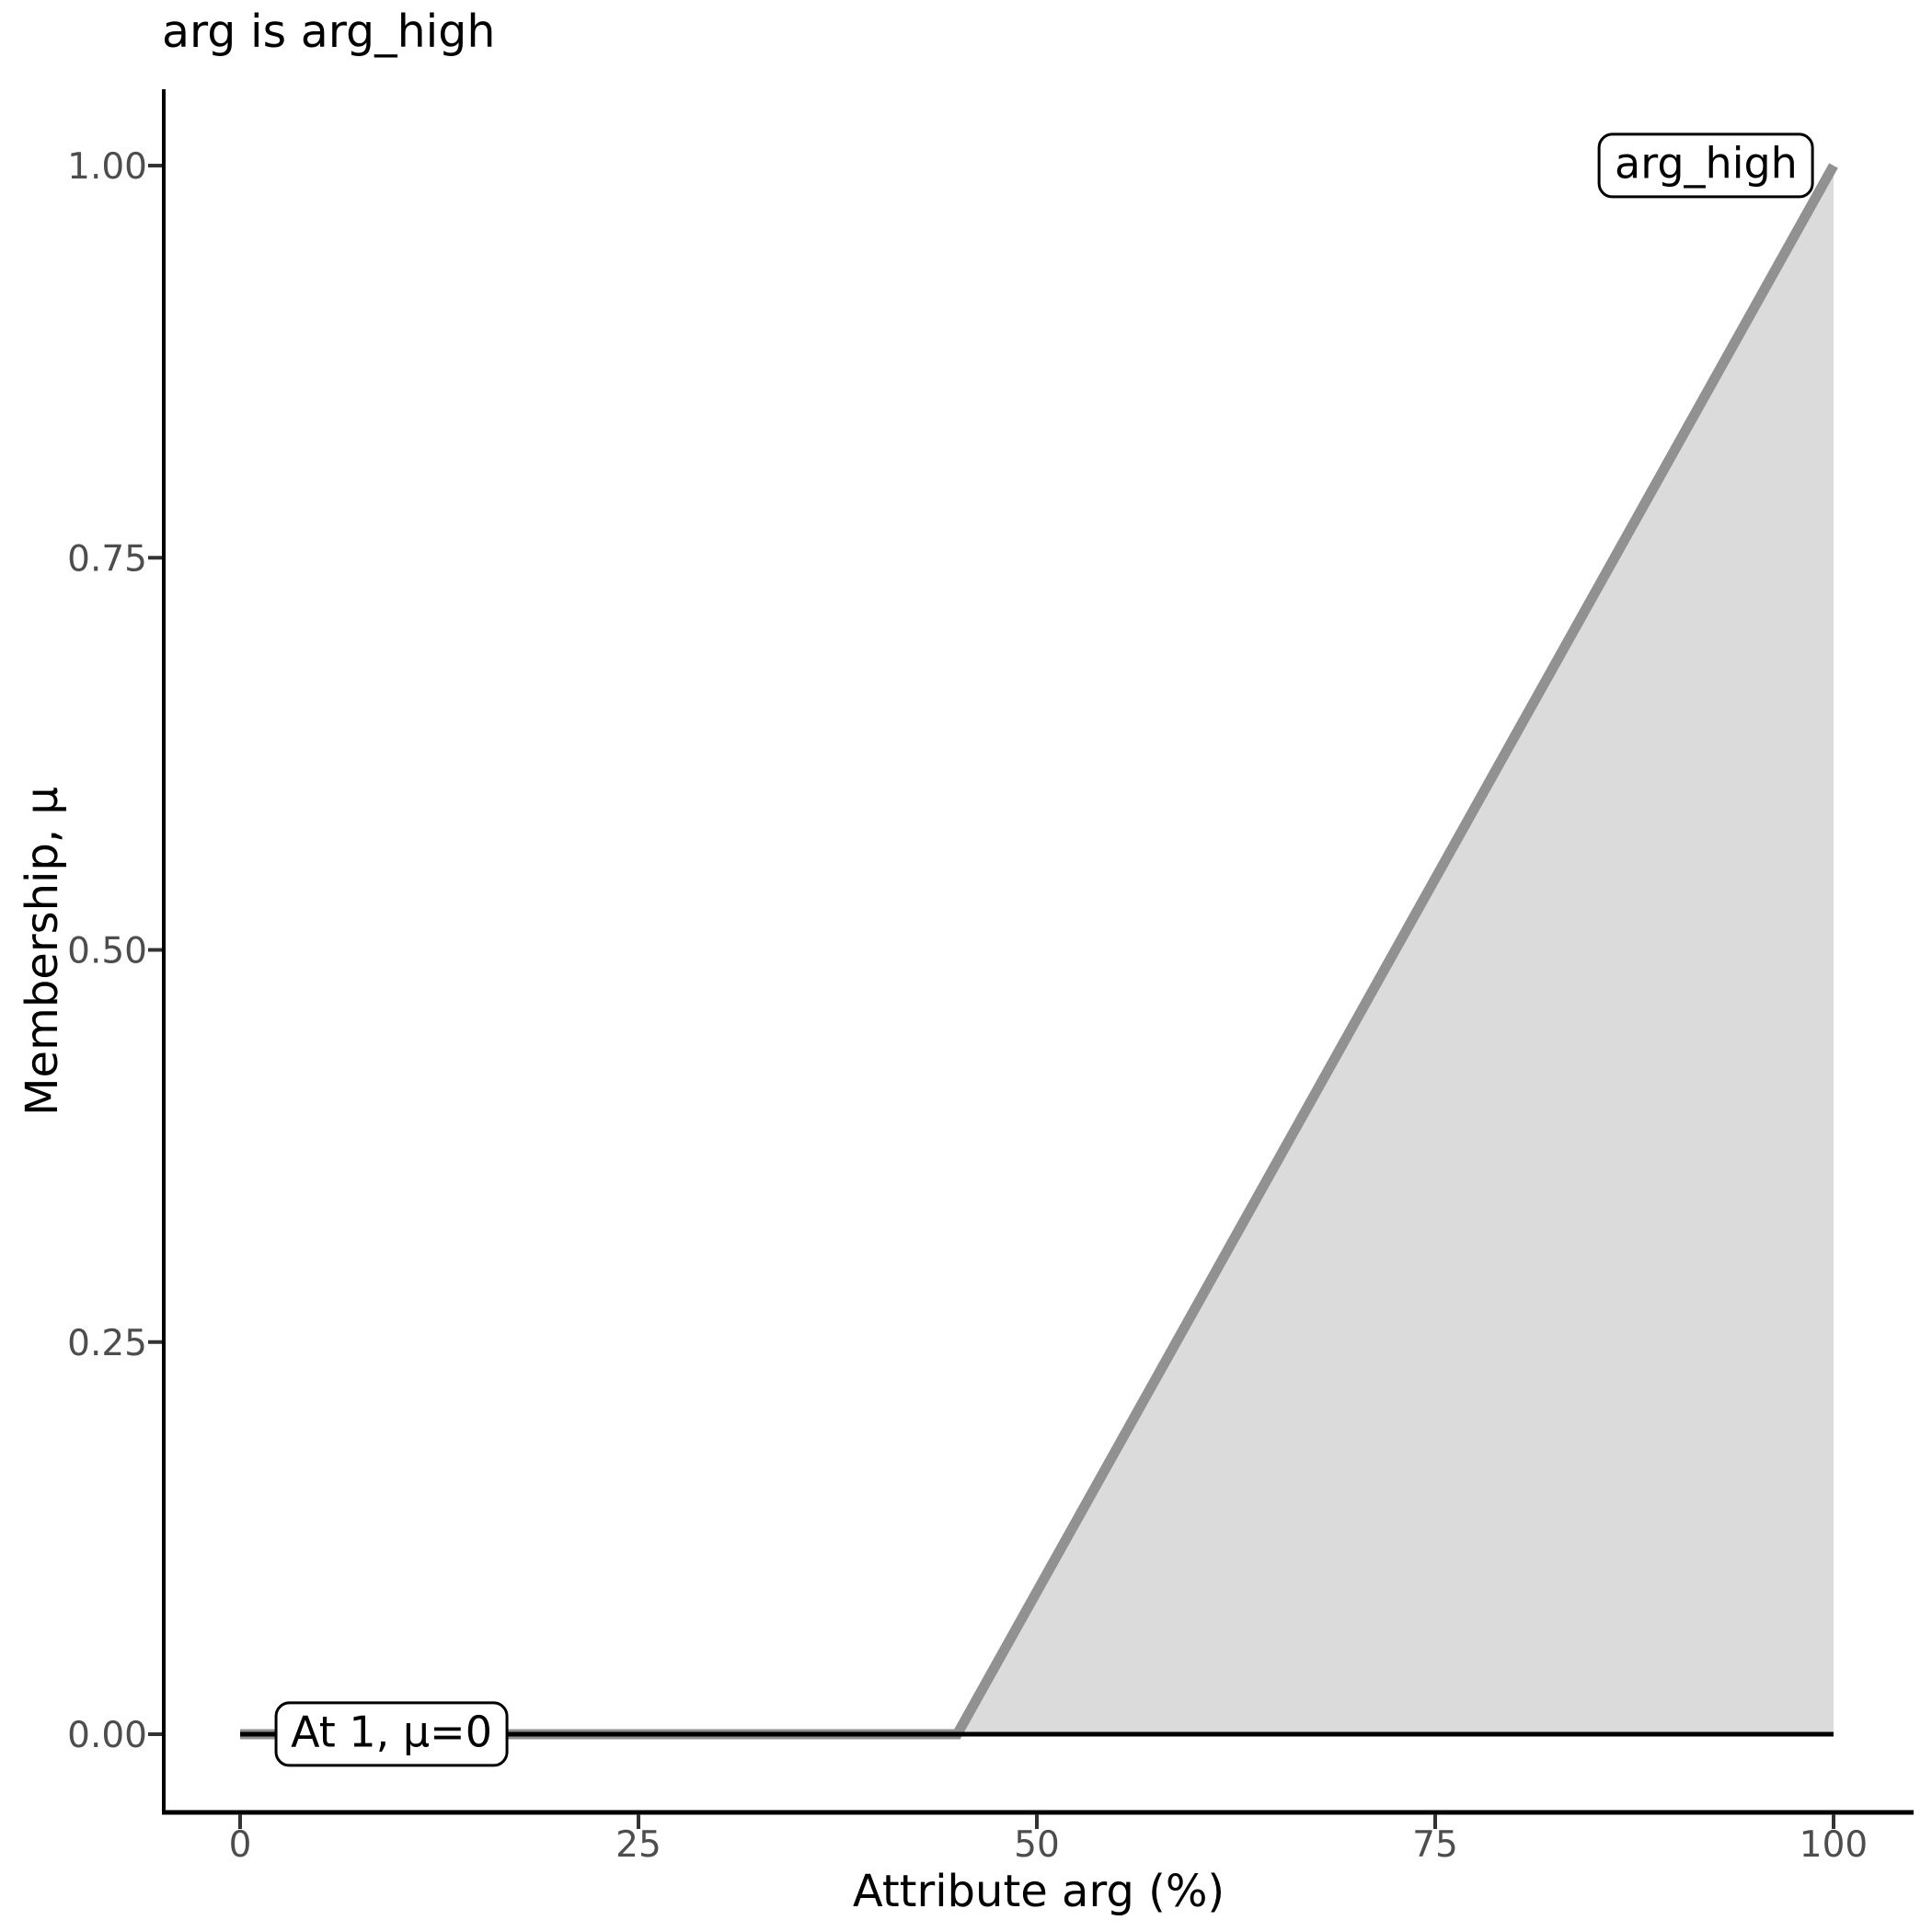  What do you see at coordinates (107, 1735) in the screenshot?
I see `y-tick-label: 0.00` at bounding box center [107, 1735].